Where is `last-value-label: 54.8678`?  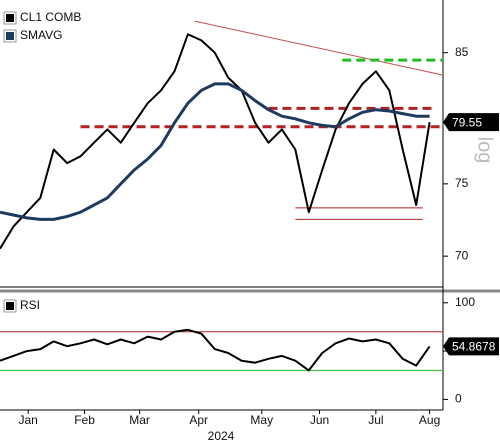 last-value-label: 54.8678 is located at coordinates (474, 347).